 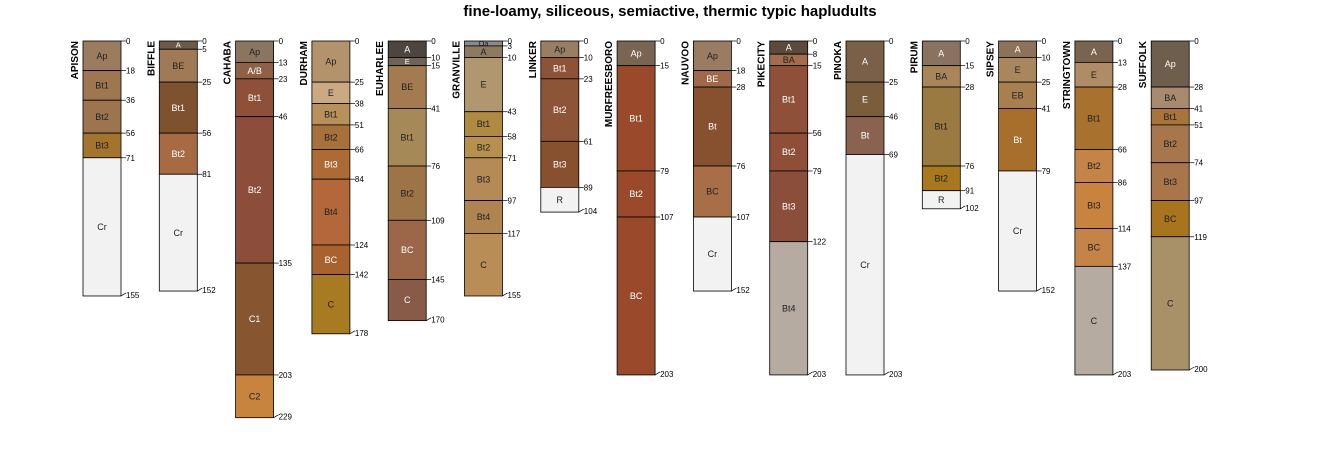 I want to click on profile-name-label: NAUVOO, so click(x=685, y=63).